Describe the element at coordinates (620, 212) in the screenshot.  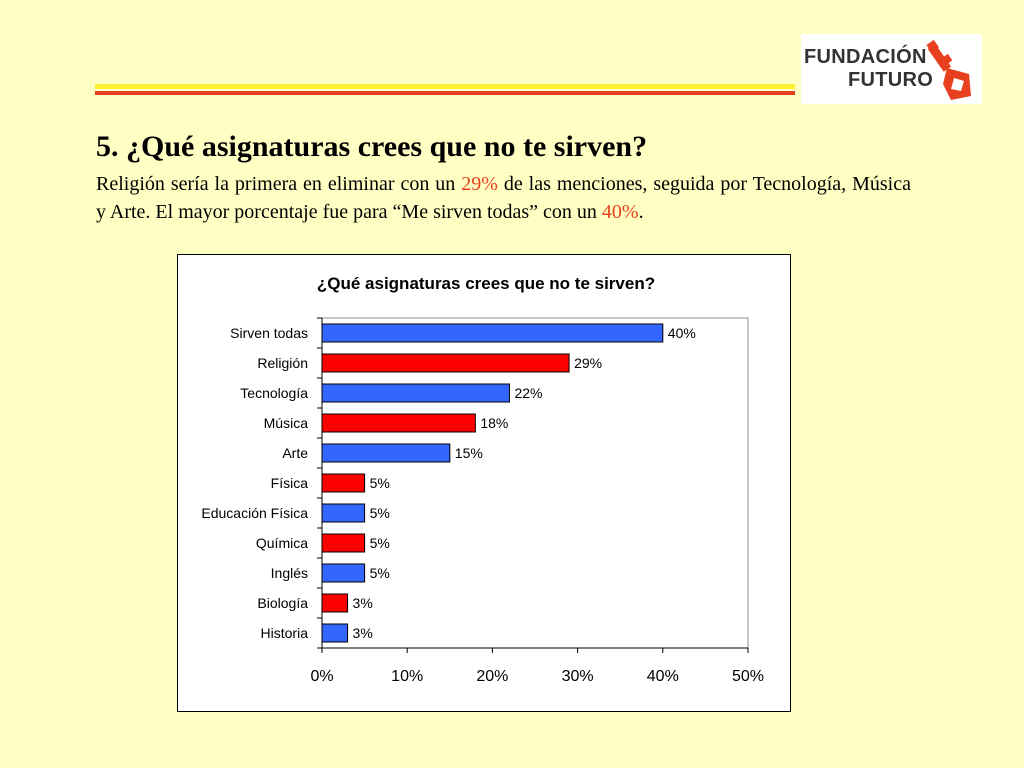
I see `summary-highlight-sirven-todas: 40%` at that location.